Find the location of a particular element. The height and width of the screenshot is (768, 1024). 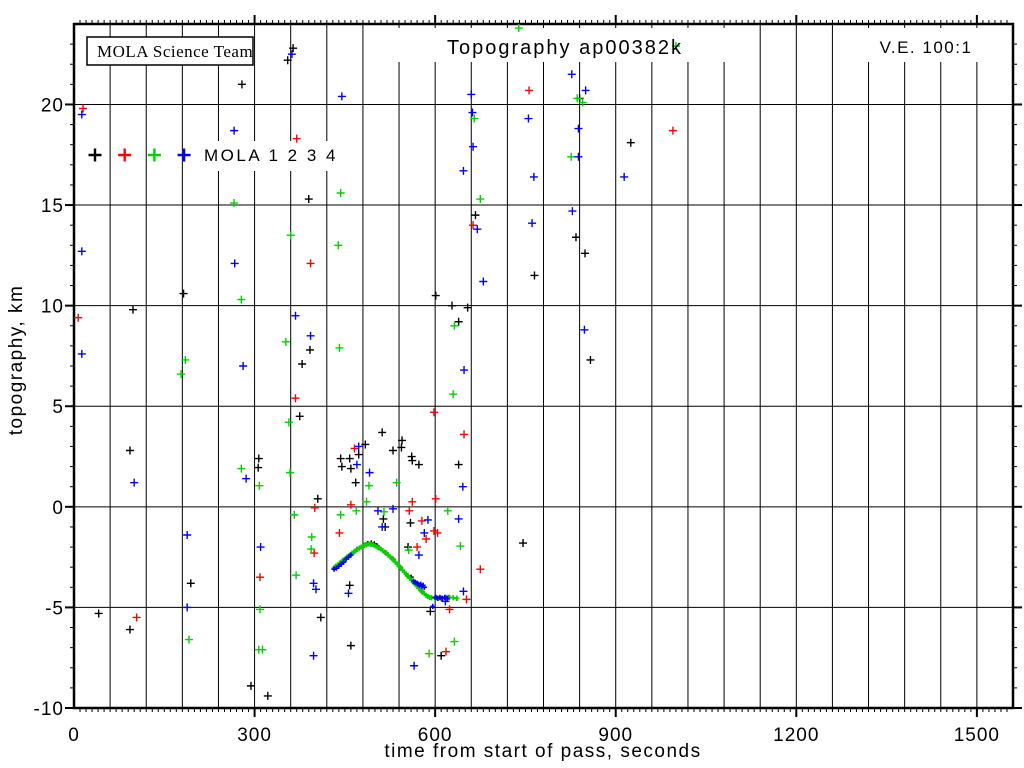

x-axis-label: time from start of pass, seconds is located at coordinates (542, 751).